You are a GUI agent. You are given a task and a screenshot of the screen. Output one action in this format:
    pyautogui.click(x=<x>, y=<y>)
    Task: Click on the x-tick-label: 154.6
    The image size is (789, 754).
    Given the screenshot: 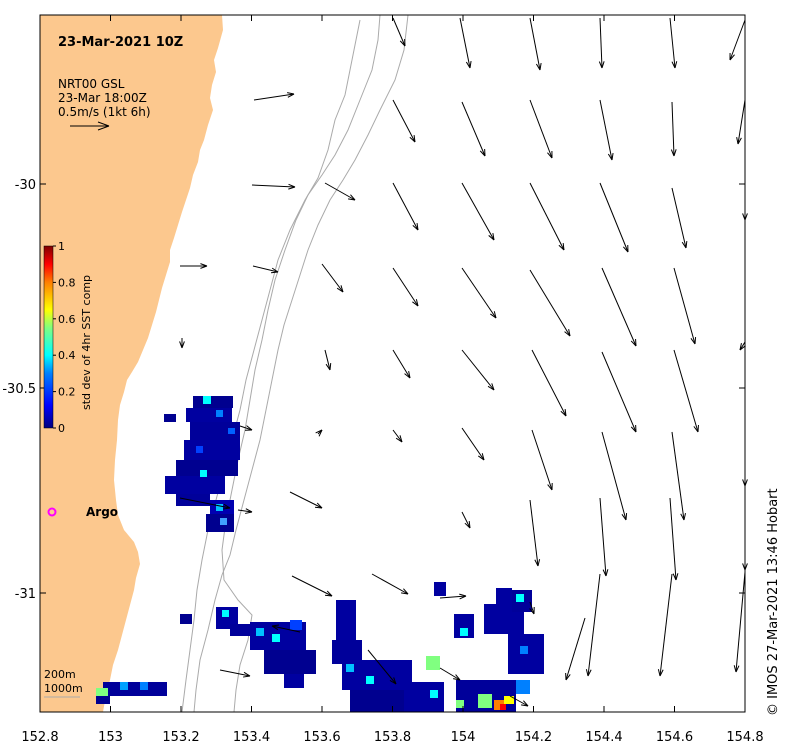 What is the action you would take?
    pyautogui.click(x=674, y=737)
    